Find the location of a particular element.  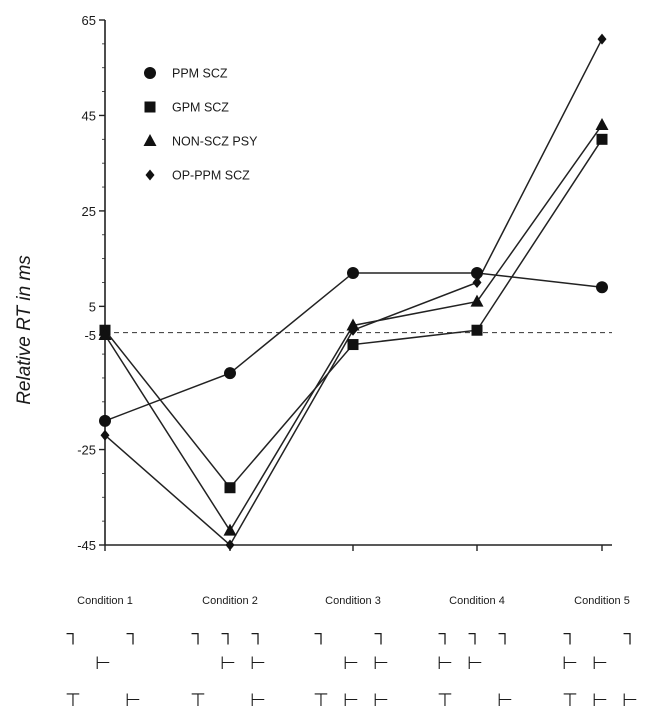

y-tick-label: -25 is located at coordinates (86, 450).